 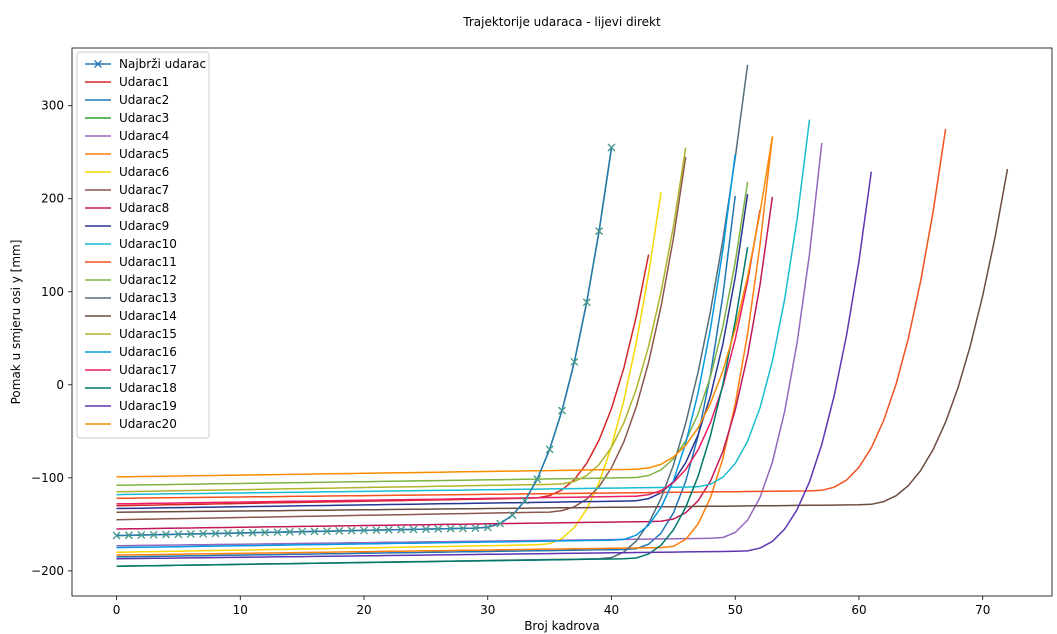 What do you see at coordinates (982, 610) in the screenshot?
I see `x-tick-label: 70` at bounding box center [982, 610].